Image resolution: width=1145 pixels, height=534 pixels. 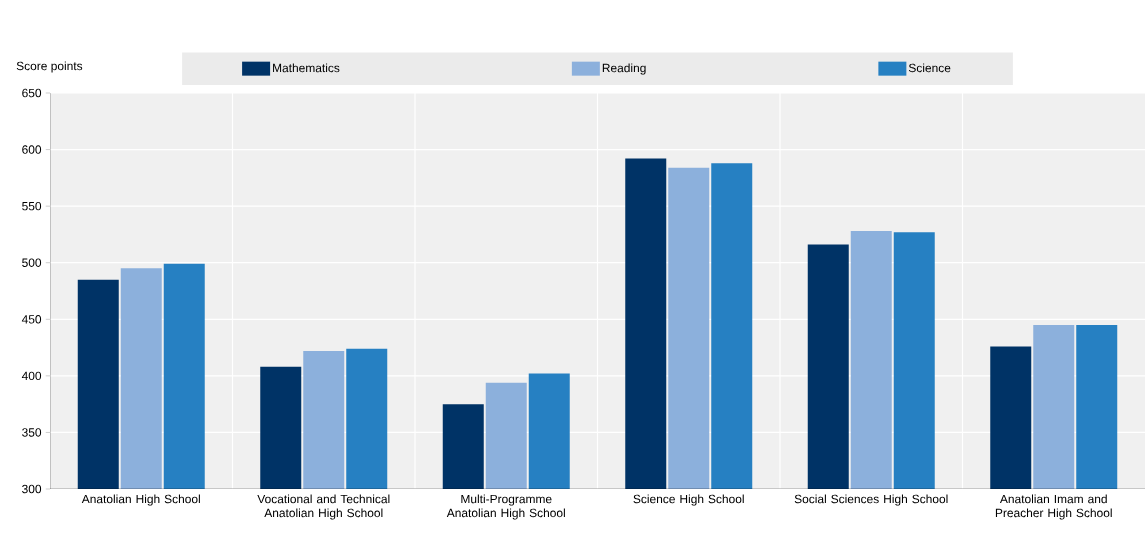 I want to click on x-tick-label: Anatolian High School, so click(x=140, y=500).